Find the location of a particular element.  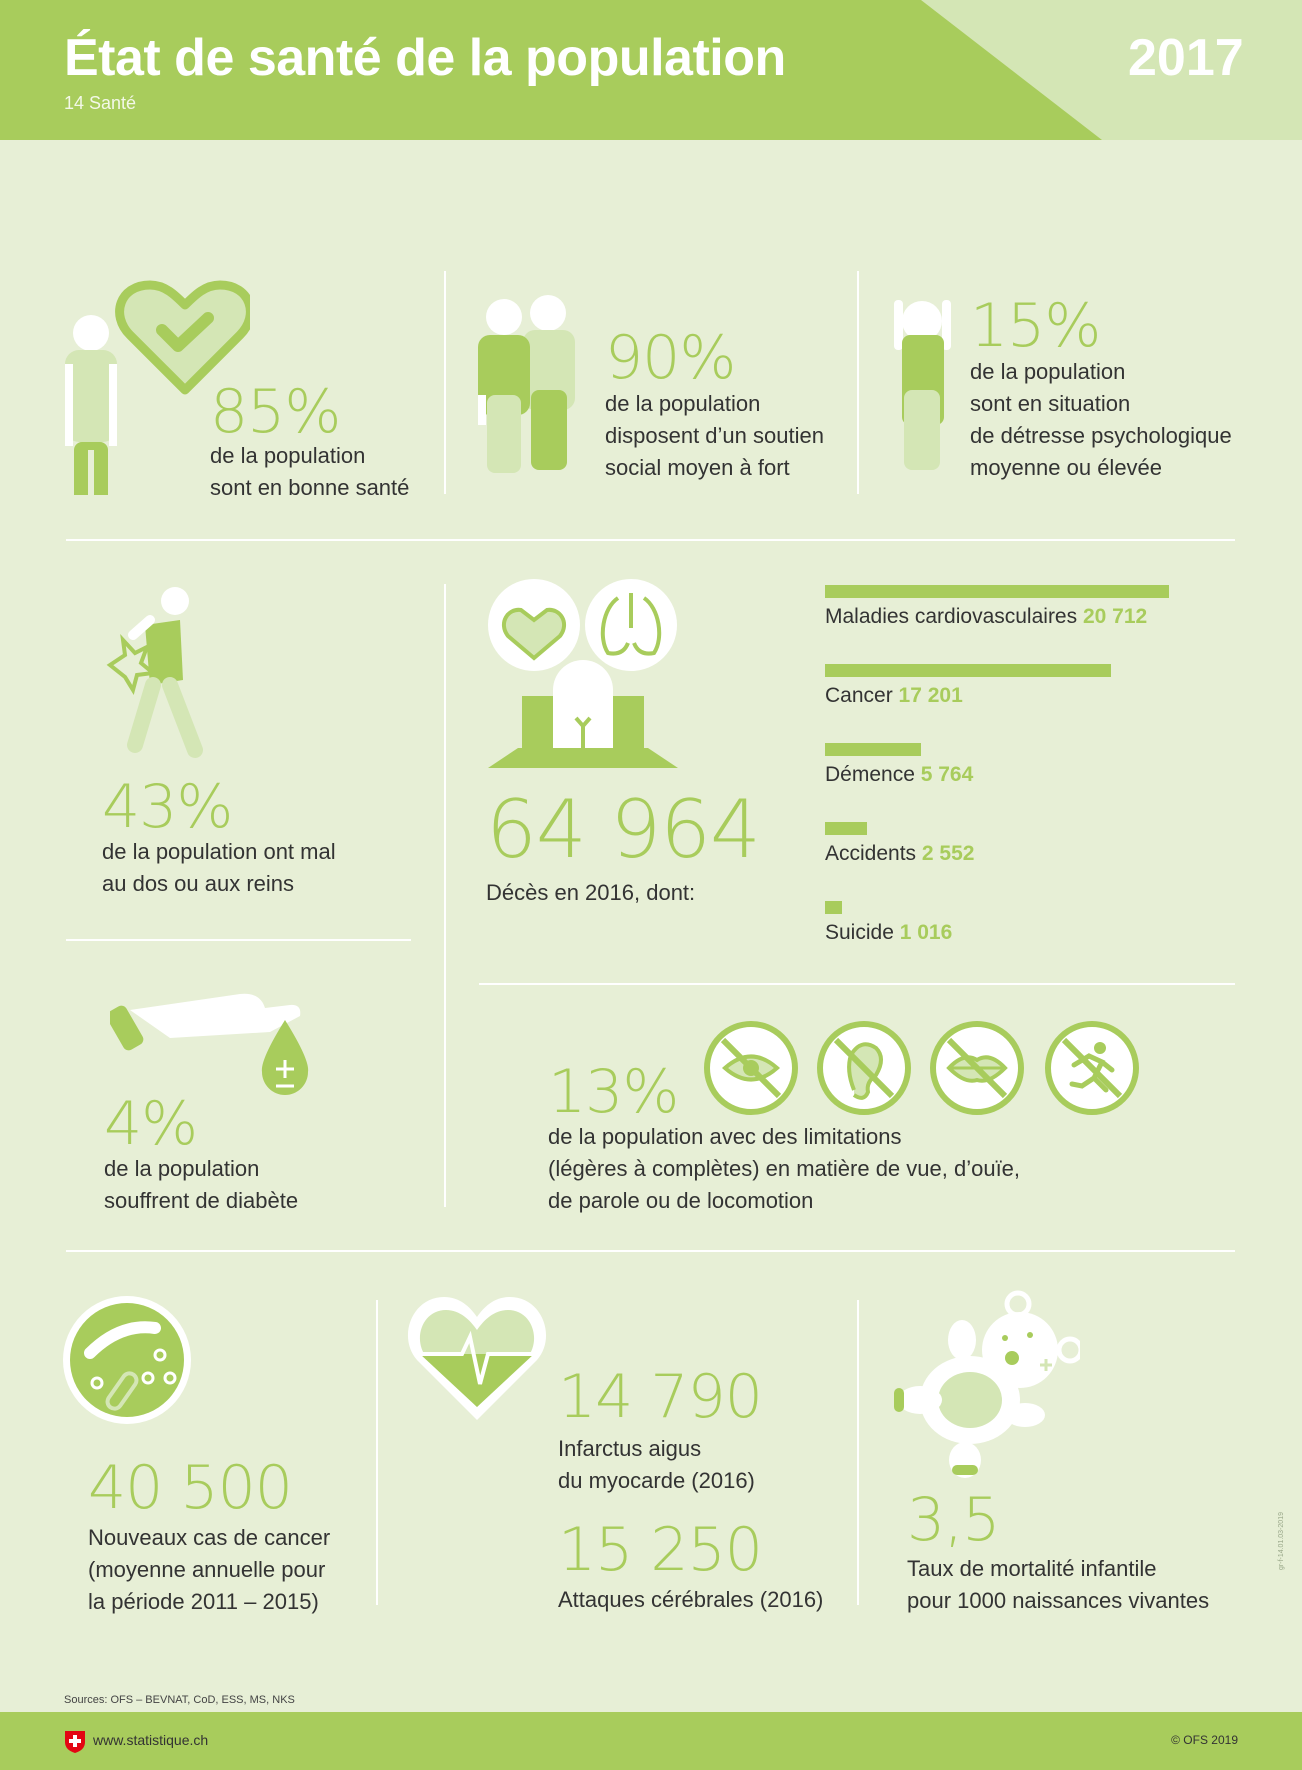

text-line: Infarctus aigus is located at coordinates (630, 1448).